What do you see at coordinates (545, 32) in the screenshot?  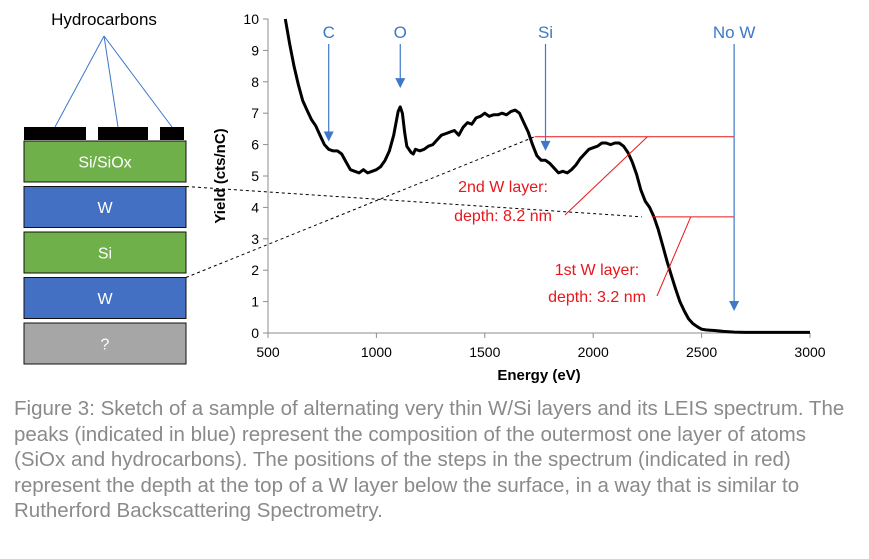 I see `peak-label-2: Si` at bounding box center [545, 32].